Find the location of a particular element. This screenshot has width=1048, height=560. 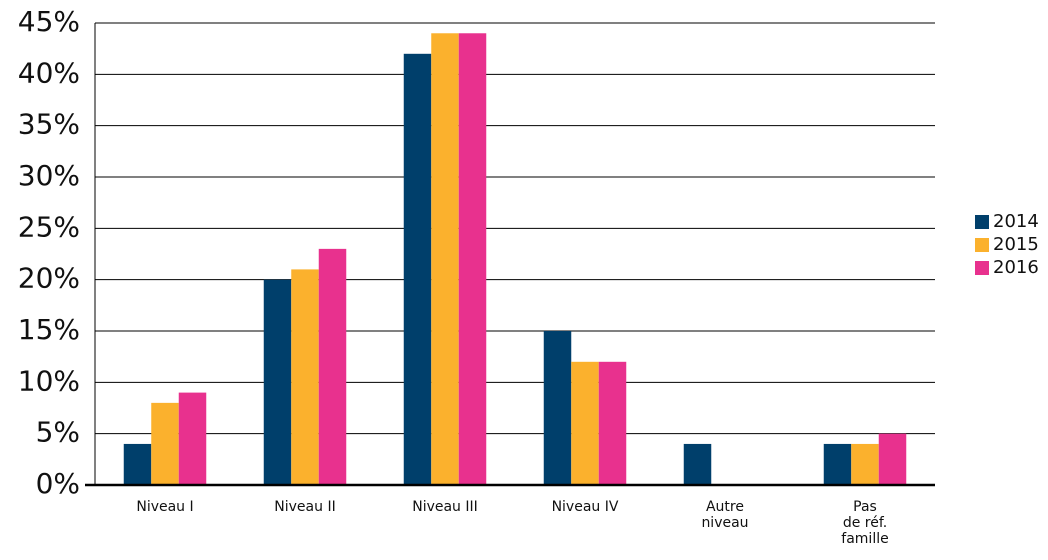

x-tick-label: Niveau II is located at coordinates (305, 507).